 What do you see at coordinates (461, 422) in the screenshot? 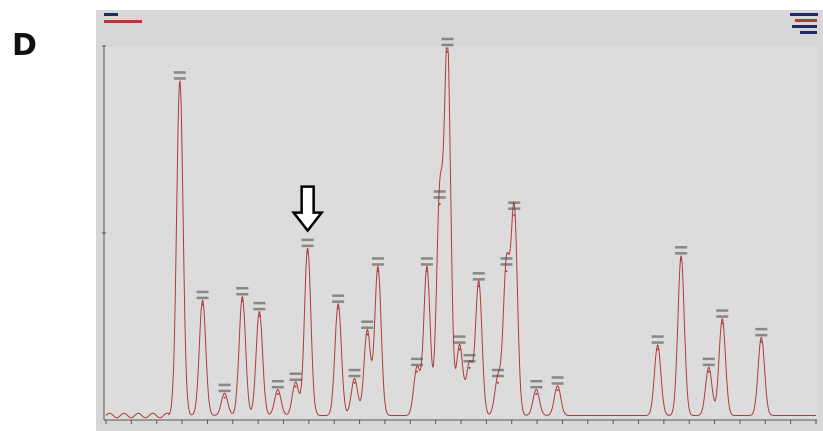
I see `x-tick-marks` at bounding box center [461, 422].